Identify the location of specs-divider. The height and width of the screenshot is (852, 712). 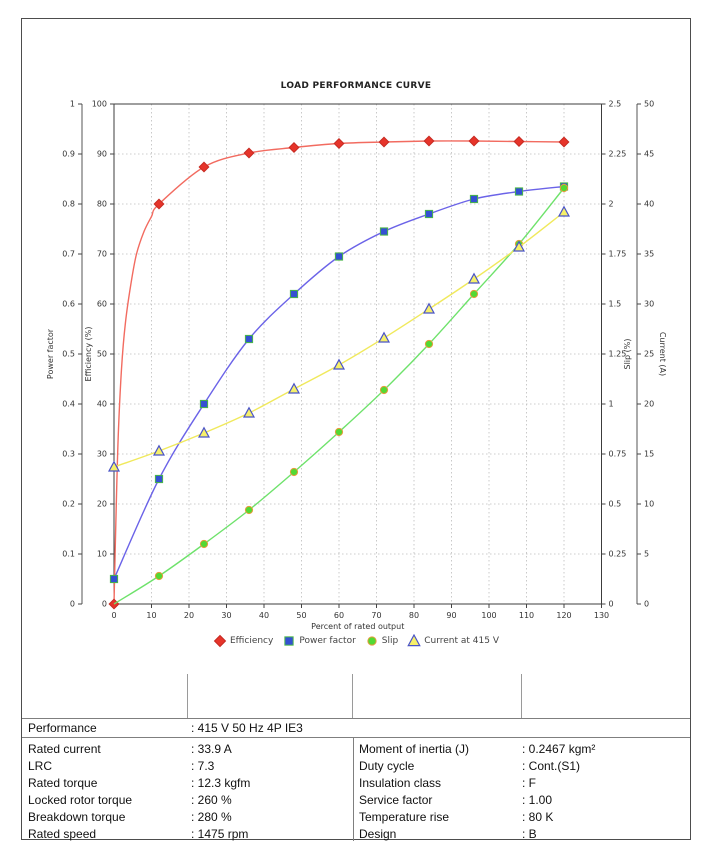
(353, 789).